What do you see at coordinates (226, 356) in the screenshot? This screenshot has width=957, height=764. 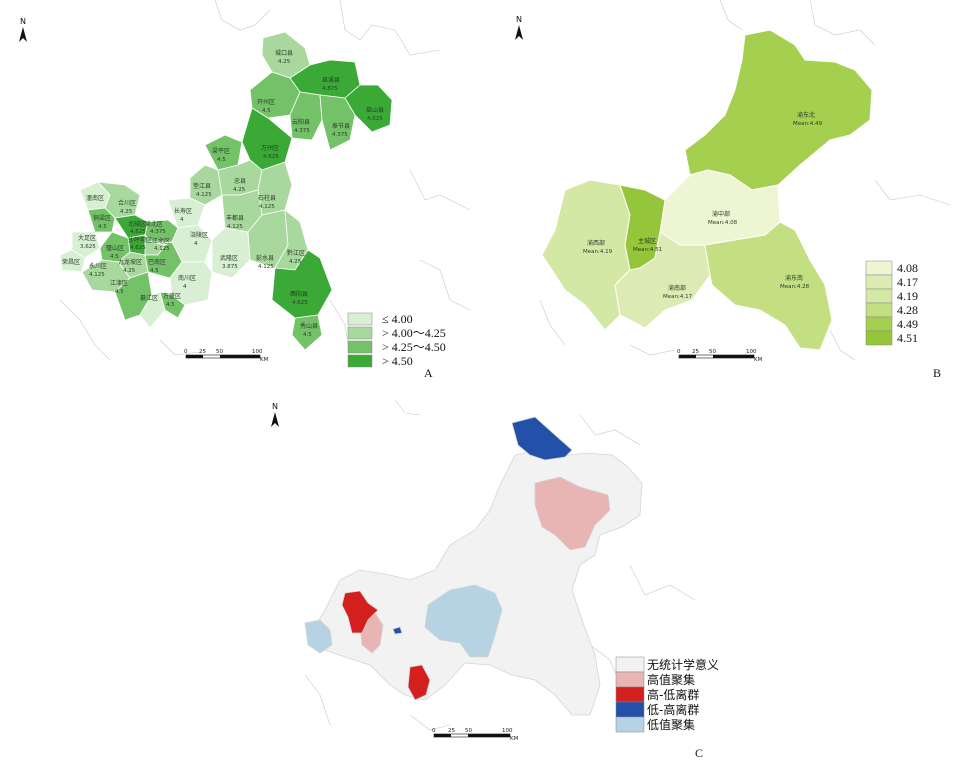 I see `scale-bar: 0 25 50 100 KM` at bounding box center [226, 356].